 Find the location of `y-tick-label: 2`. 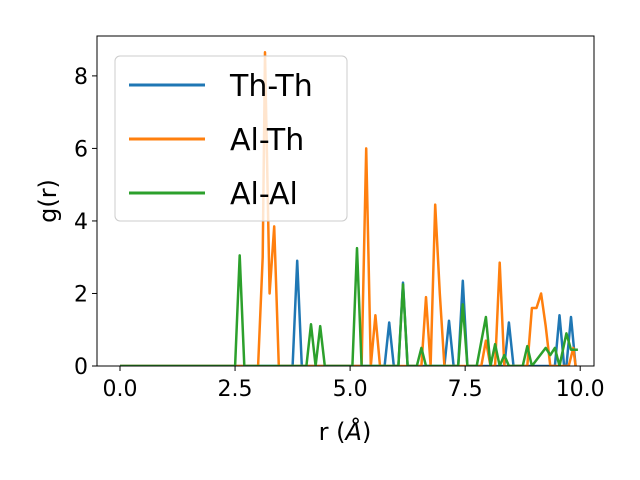

y-tick-label: 2 is located at coordinates (81, 294).